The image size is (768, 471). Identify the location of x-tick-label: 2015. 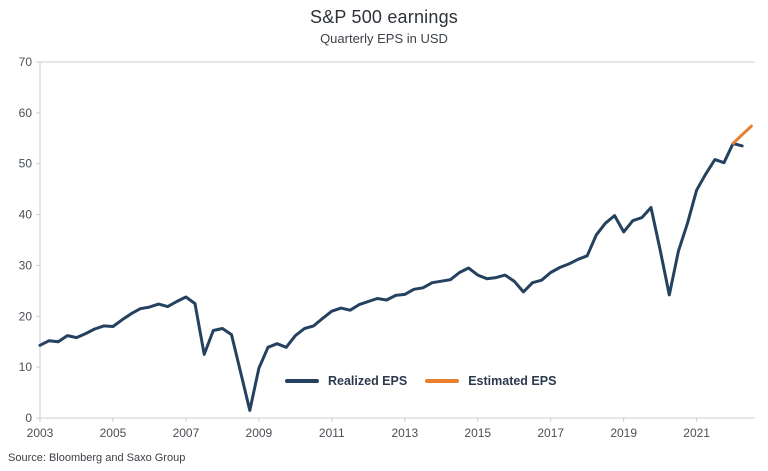
(477, 433).